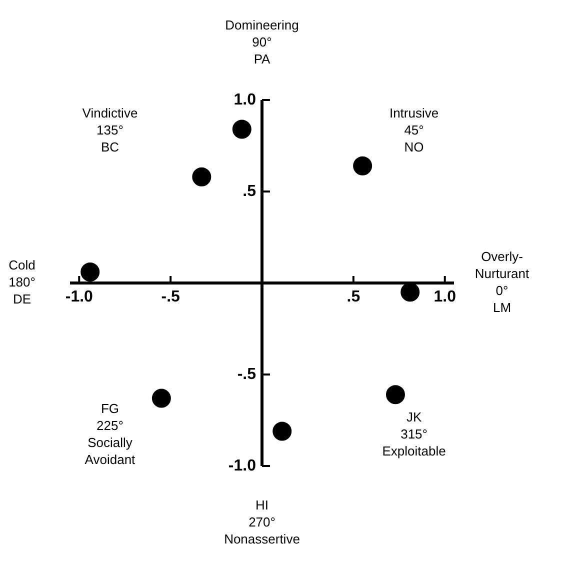  I want to click on text: Domineering 90° PA, so click(262, 42).